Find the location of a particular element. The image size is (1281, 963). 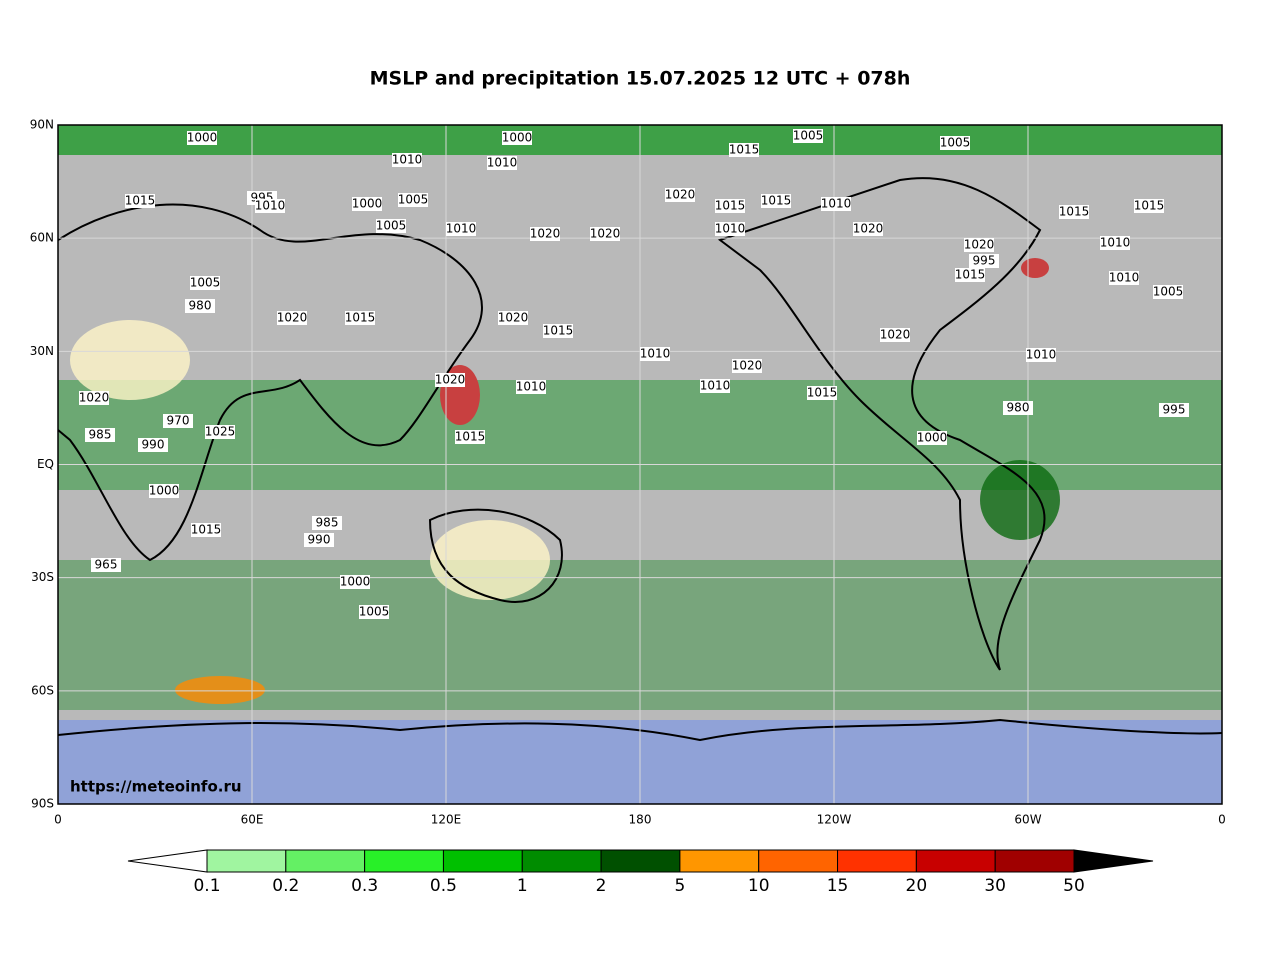

colorbar-label: 0.3 is located at coordinates (364, 886).